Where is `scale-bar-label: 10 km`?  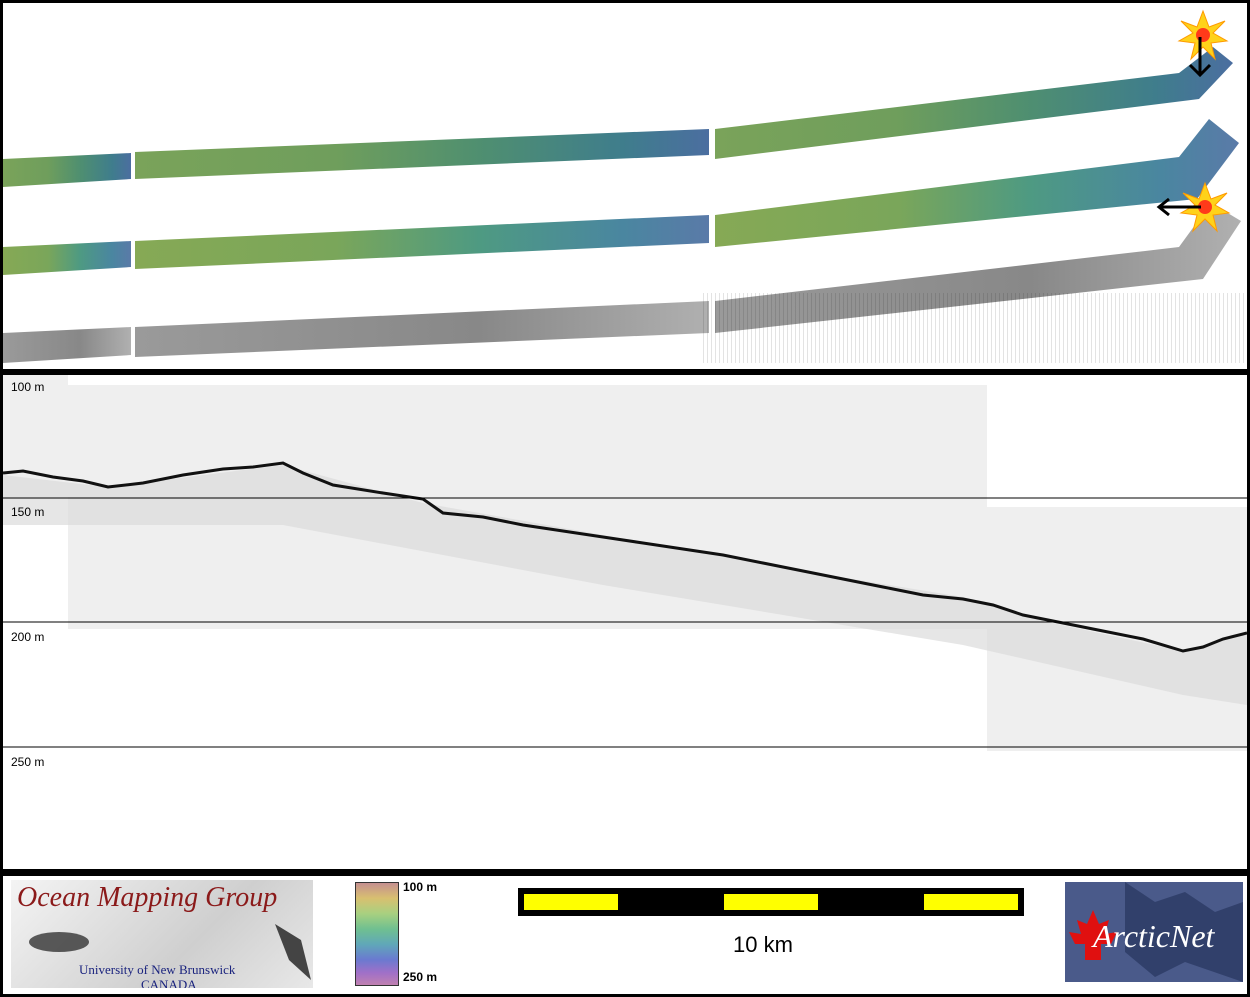
scale-bar-label: 10 km is located at coordinates (763, 944).